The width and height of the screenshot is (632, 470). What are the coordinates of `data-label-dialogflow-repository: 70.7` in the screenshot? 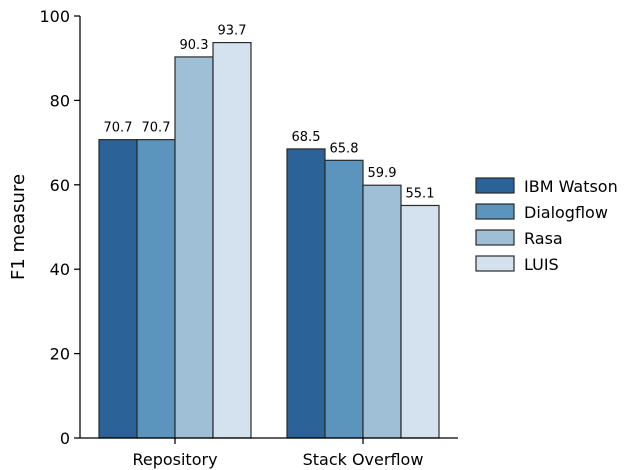 It's located at (156, 128).